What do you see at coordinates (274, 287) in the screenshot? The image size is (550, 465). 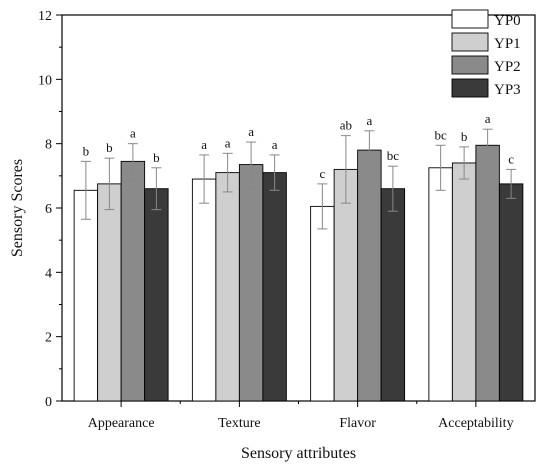 I see `bar-yp3-texture` at bounding box center [274, 287].